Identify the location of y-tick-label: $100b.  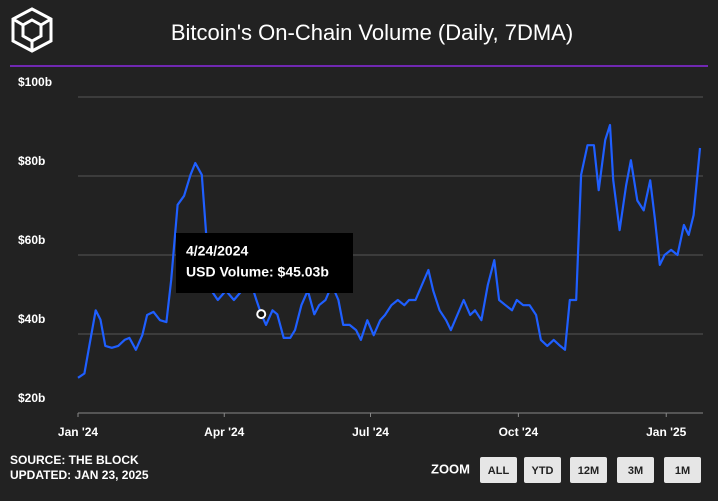
(35, 82).